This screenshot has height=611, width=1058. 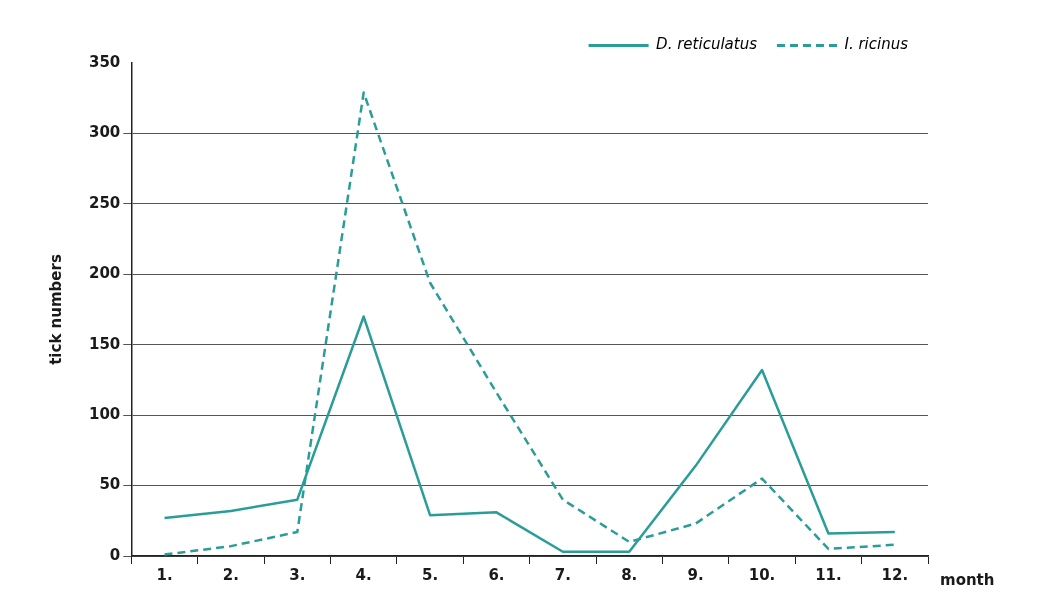 I want to click on y-tick-label: 300, so click(x=105, y=132).